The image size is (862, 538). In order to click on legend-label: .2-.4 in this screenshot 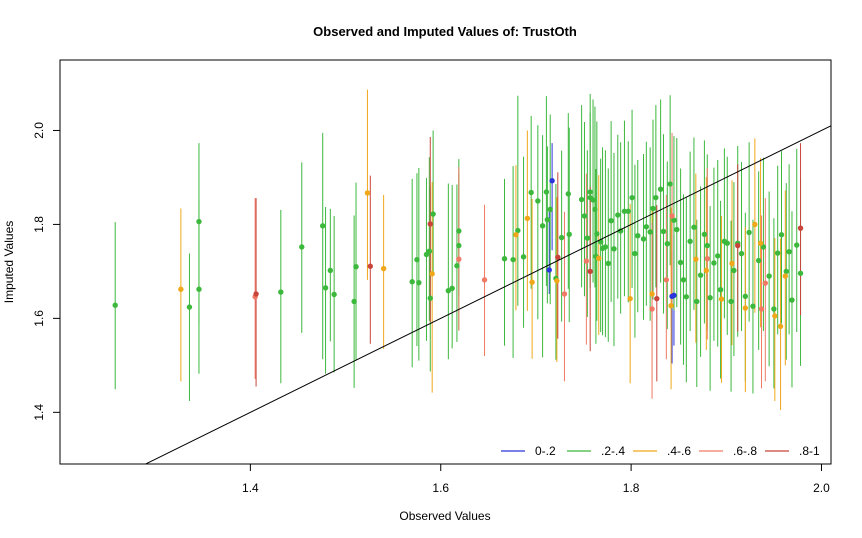, I will do `click(613, 451)`.